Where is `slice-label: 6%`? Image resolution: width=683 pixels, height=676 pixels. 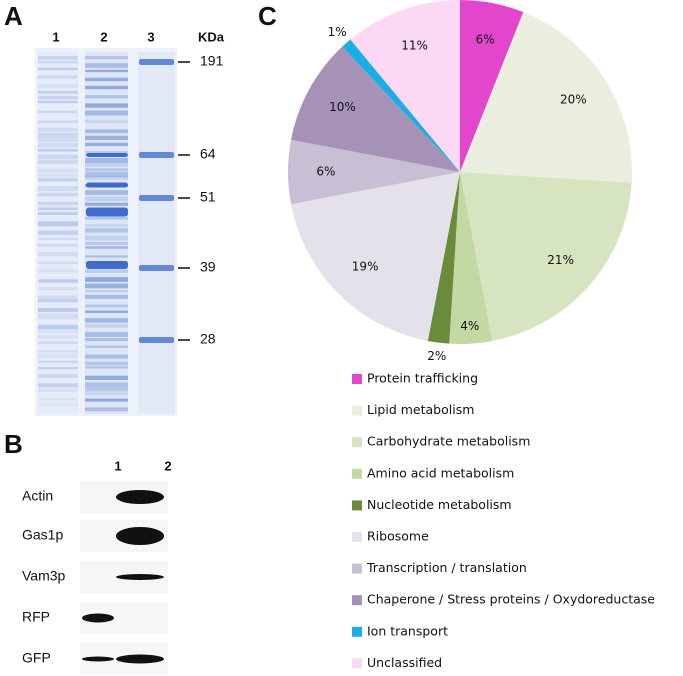
slice-label: 6% is located at coordinates (325, 172).